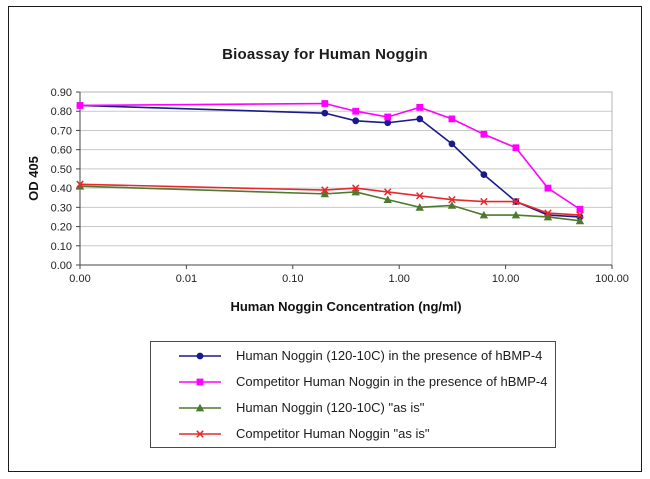  I want to click on y-tick-label: 0.50, so click(61, 170).